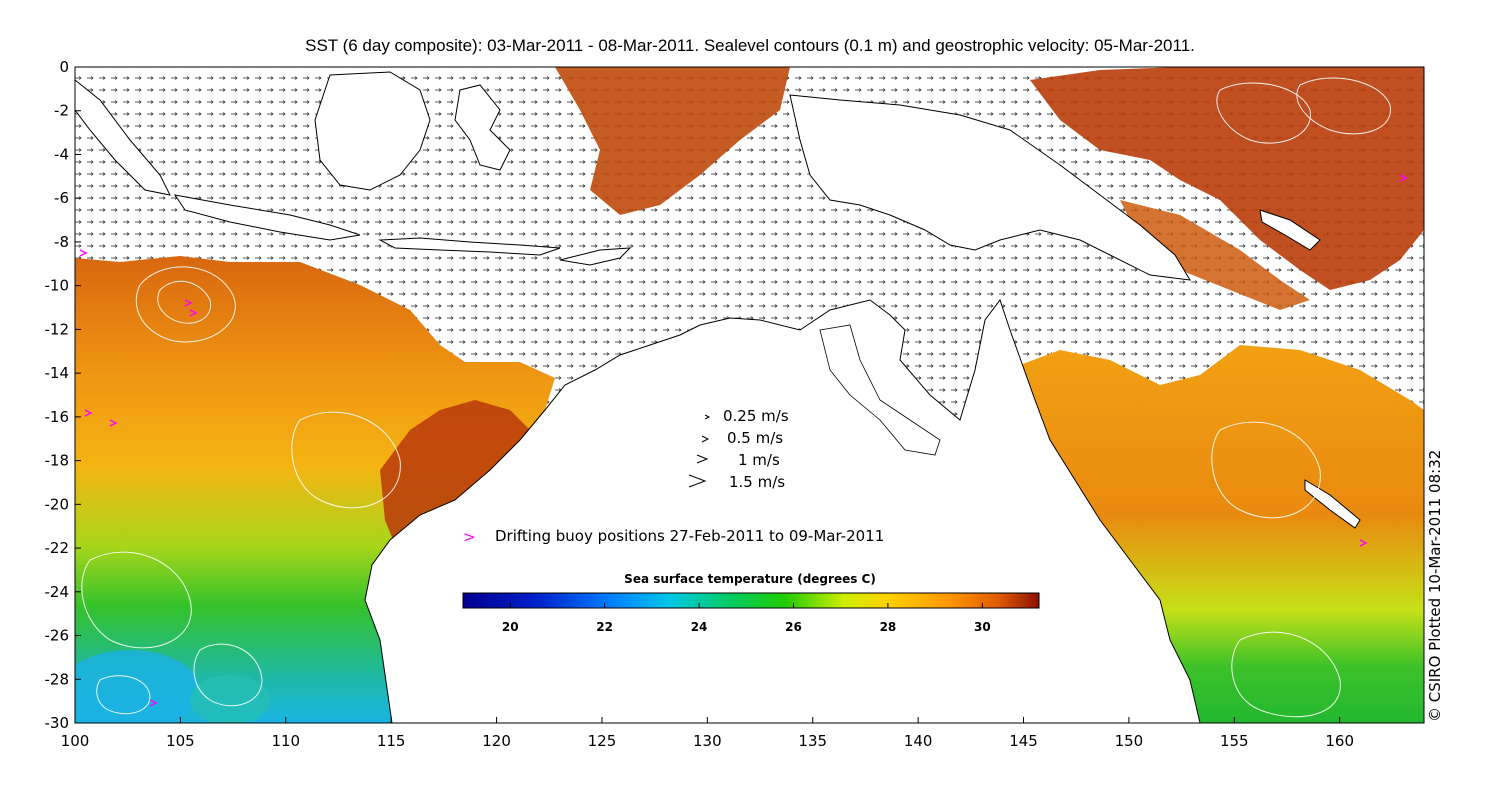 The height and width of the screenshot is (790, 1500). I want to click on y-tick-label: -26, so click(57, 636).